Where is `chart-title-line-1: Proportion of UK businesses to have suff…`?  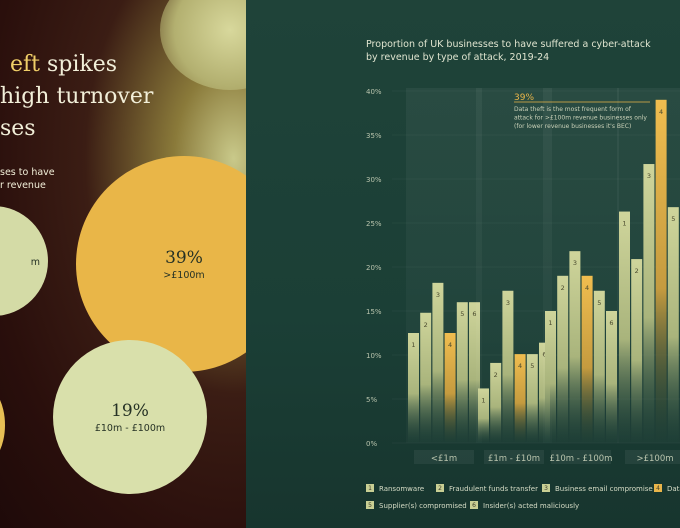 chart-title-line-1: Proportion of UK businesses to have suff… is located at coordinates (508, 44).